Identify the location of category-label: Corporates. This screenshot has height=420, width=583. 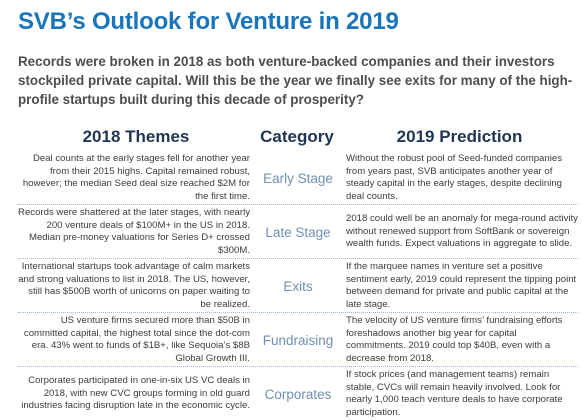
(298, 394).